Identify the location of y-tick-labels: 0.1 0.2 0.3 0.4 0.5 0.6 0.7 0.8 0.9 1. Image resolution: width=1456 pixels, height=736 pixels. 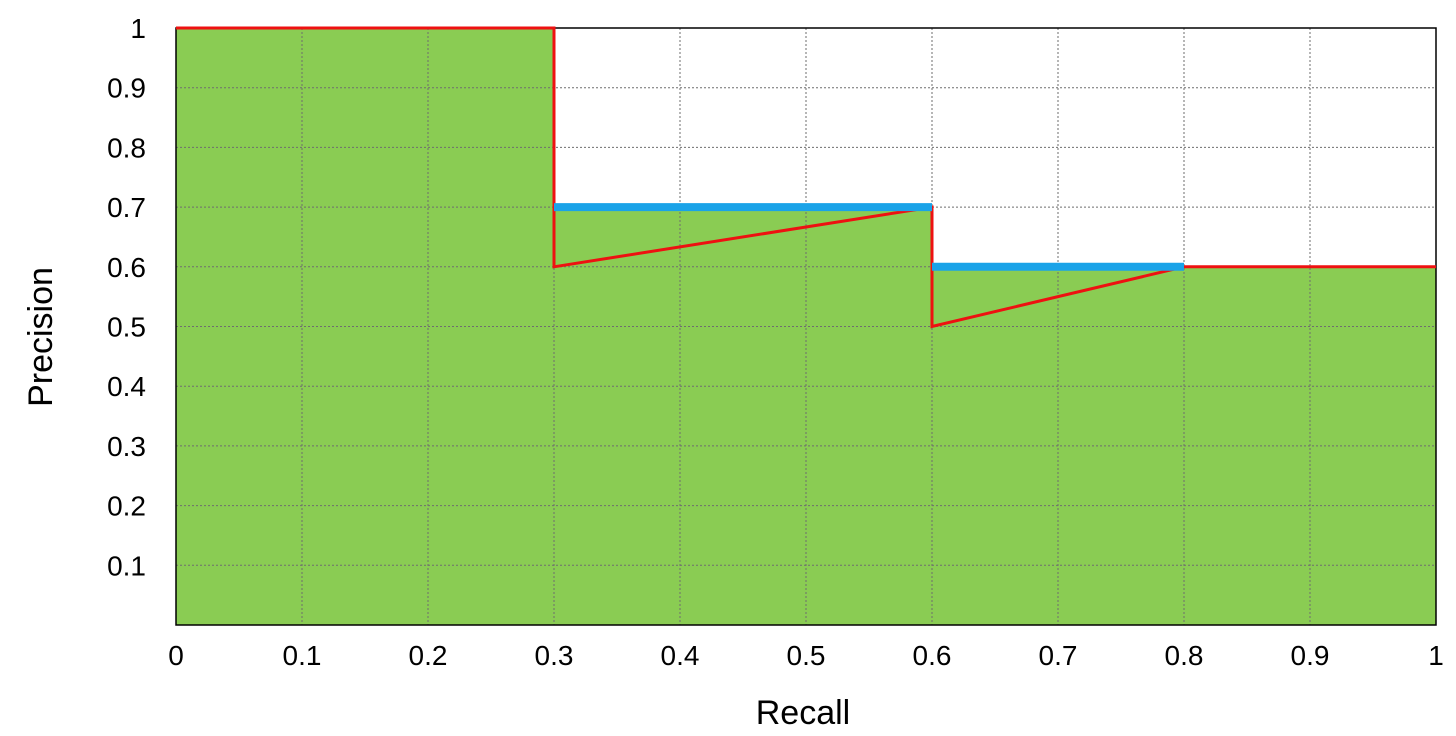
(126, 297).